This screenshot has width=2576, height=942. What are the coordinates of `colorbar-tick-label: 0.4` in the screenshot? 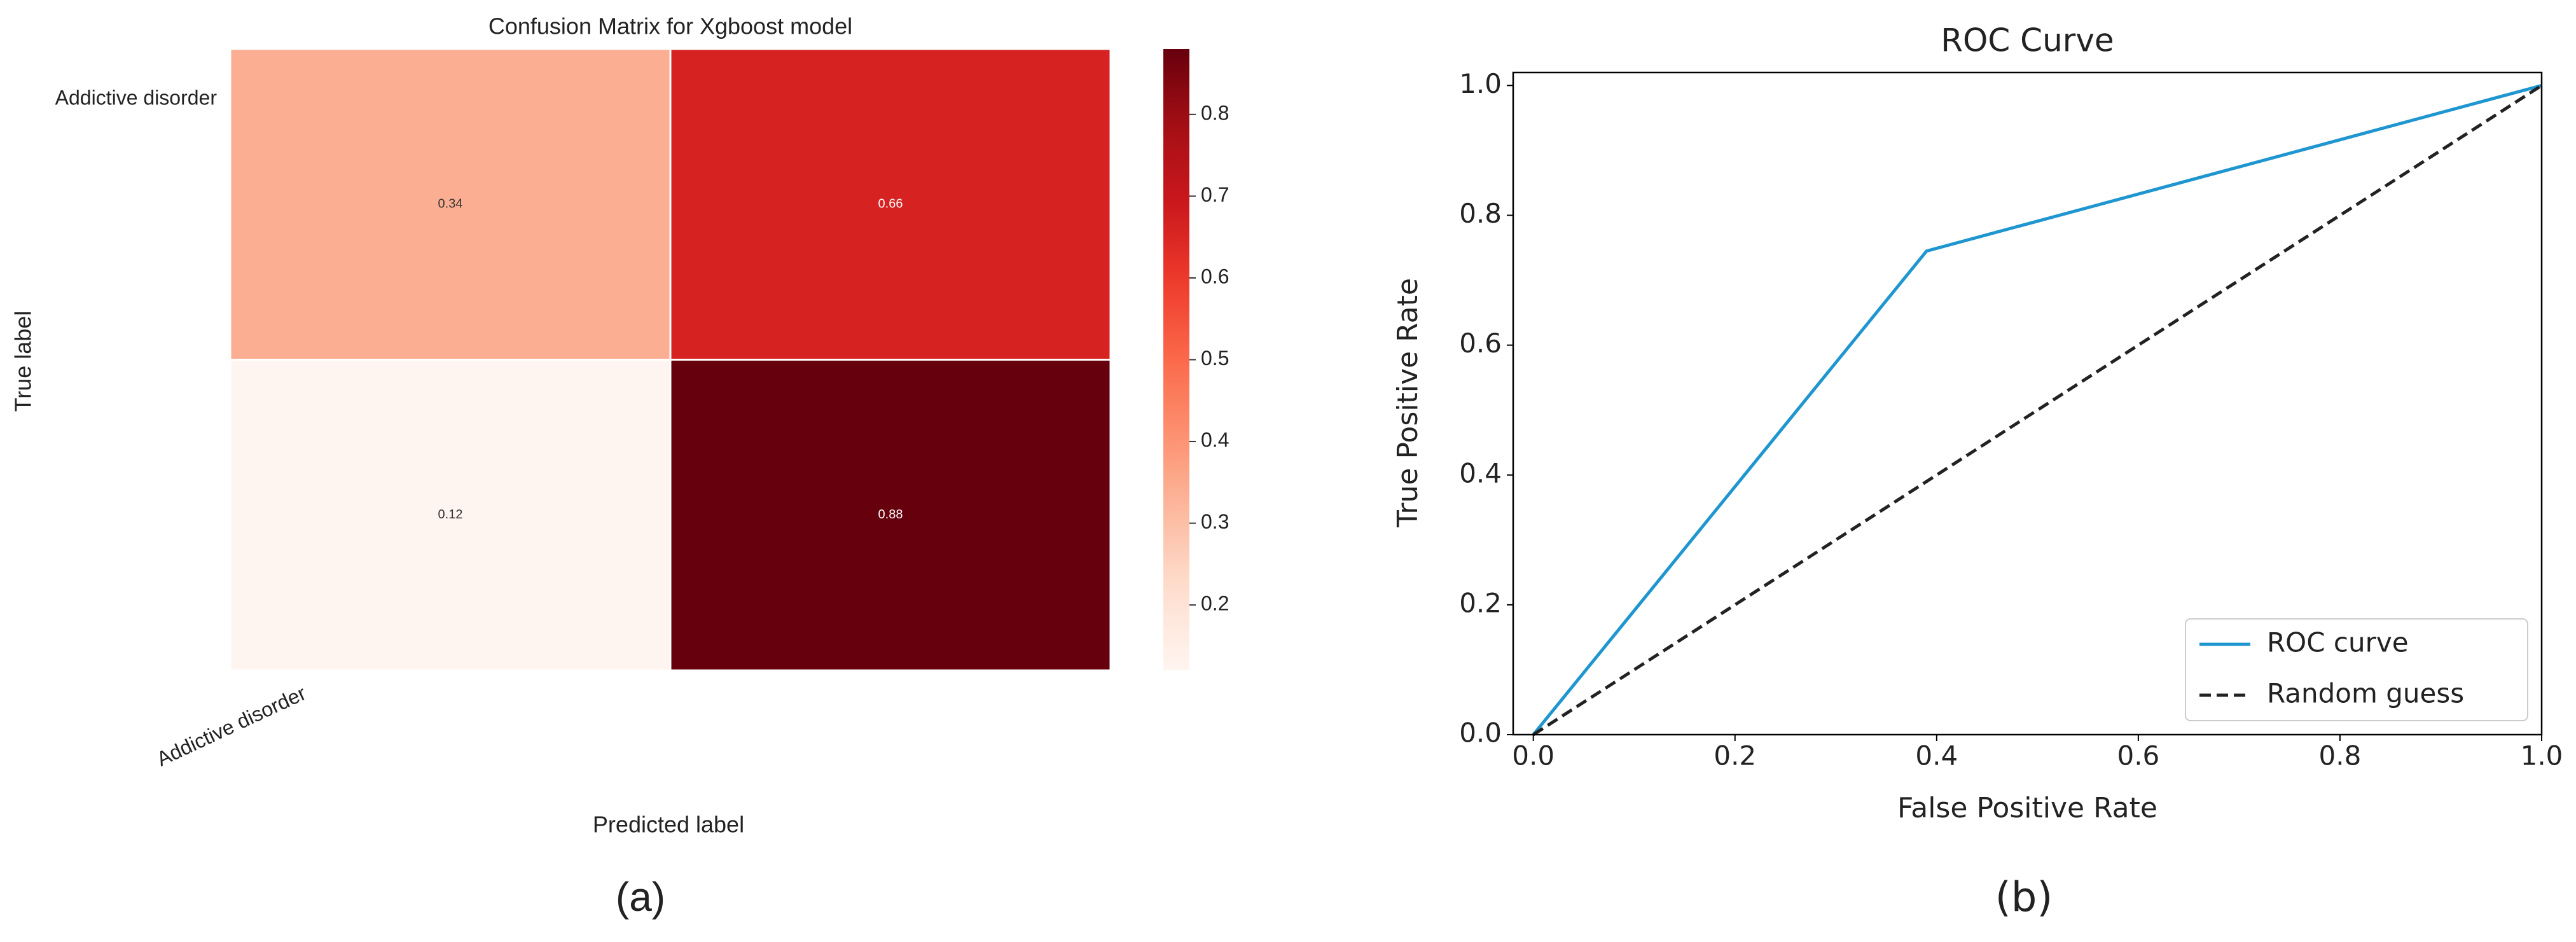 It's located at (1215, 440).